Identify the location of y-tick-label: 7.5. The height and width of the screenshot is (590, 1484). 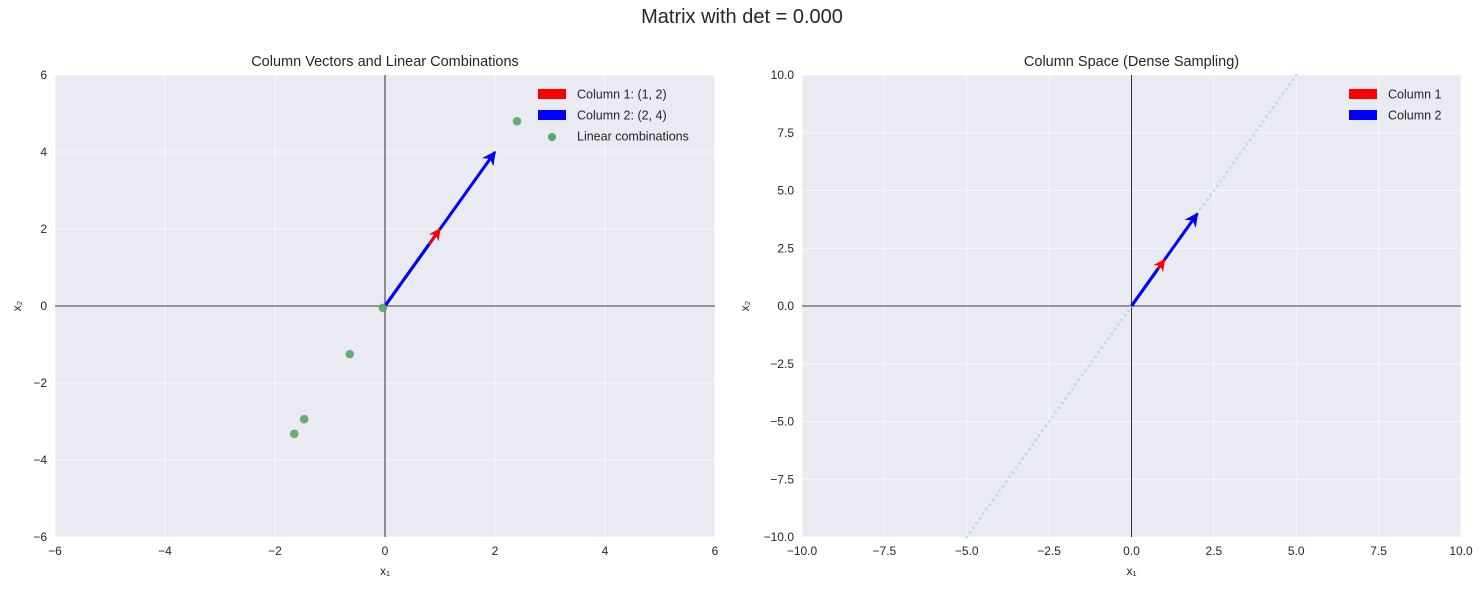
(785, 133).